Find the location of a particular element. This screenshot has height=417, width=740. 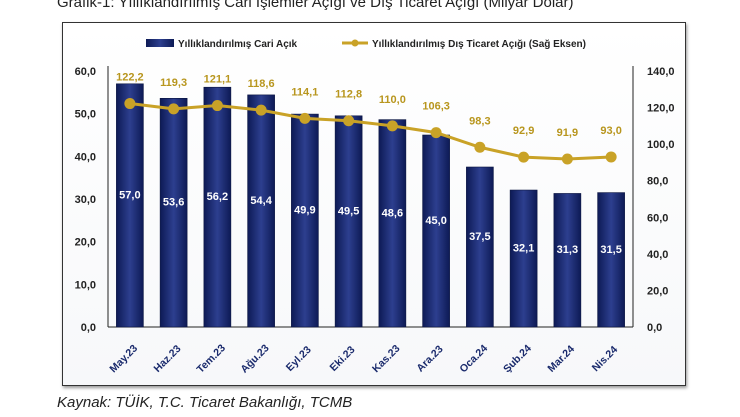

line-value-label: 114,1 is located at coordinates (304, 92).